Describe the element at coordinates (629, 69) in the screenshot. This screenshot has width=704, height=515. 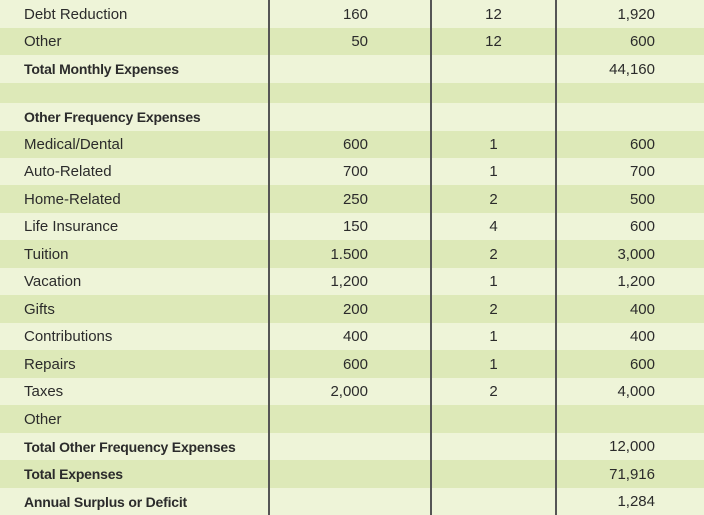
I see `row-total: 44,160` at that location.